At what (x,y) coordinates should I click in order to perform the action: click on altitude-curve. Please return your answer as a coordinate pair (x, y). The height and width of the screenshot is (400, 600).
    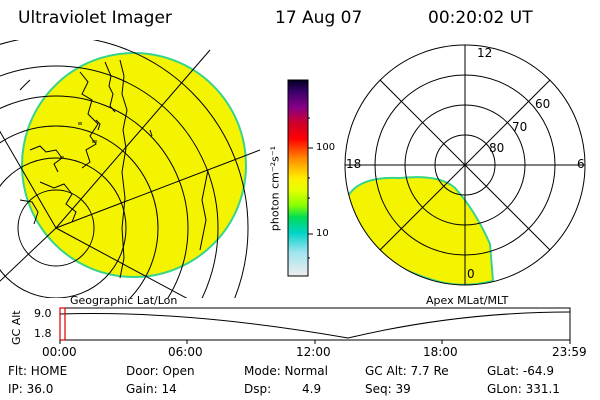
    Looking at the image, I should click on (315, 325).